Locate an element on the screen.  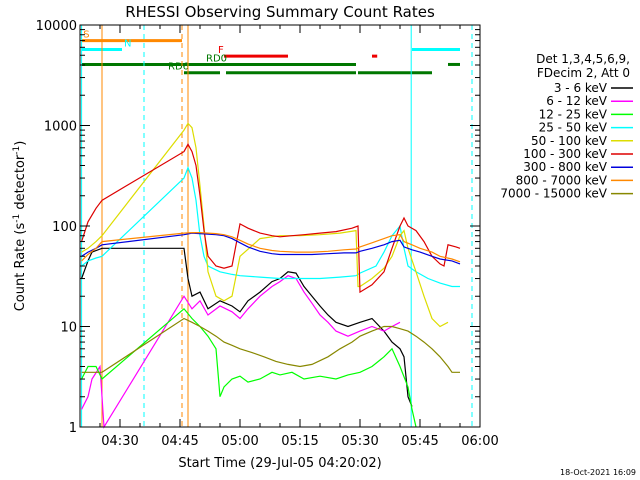
legend-label-3: 25 - 50 keV is located at coordinates (573, 128).